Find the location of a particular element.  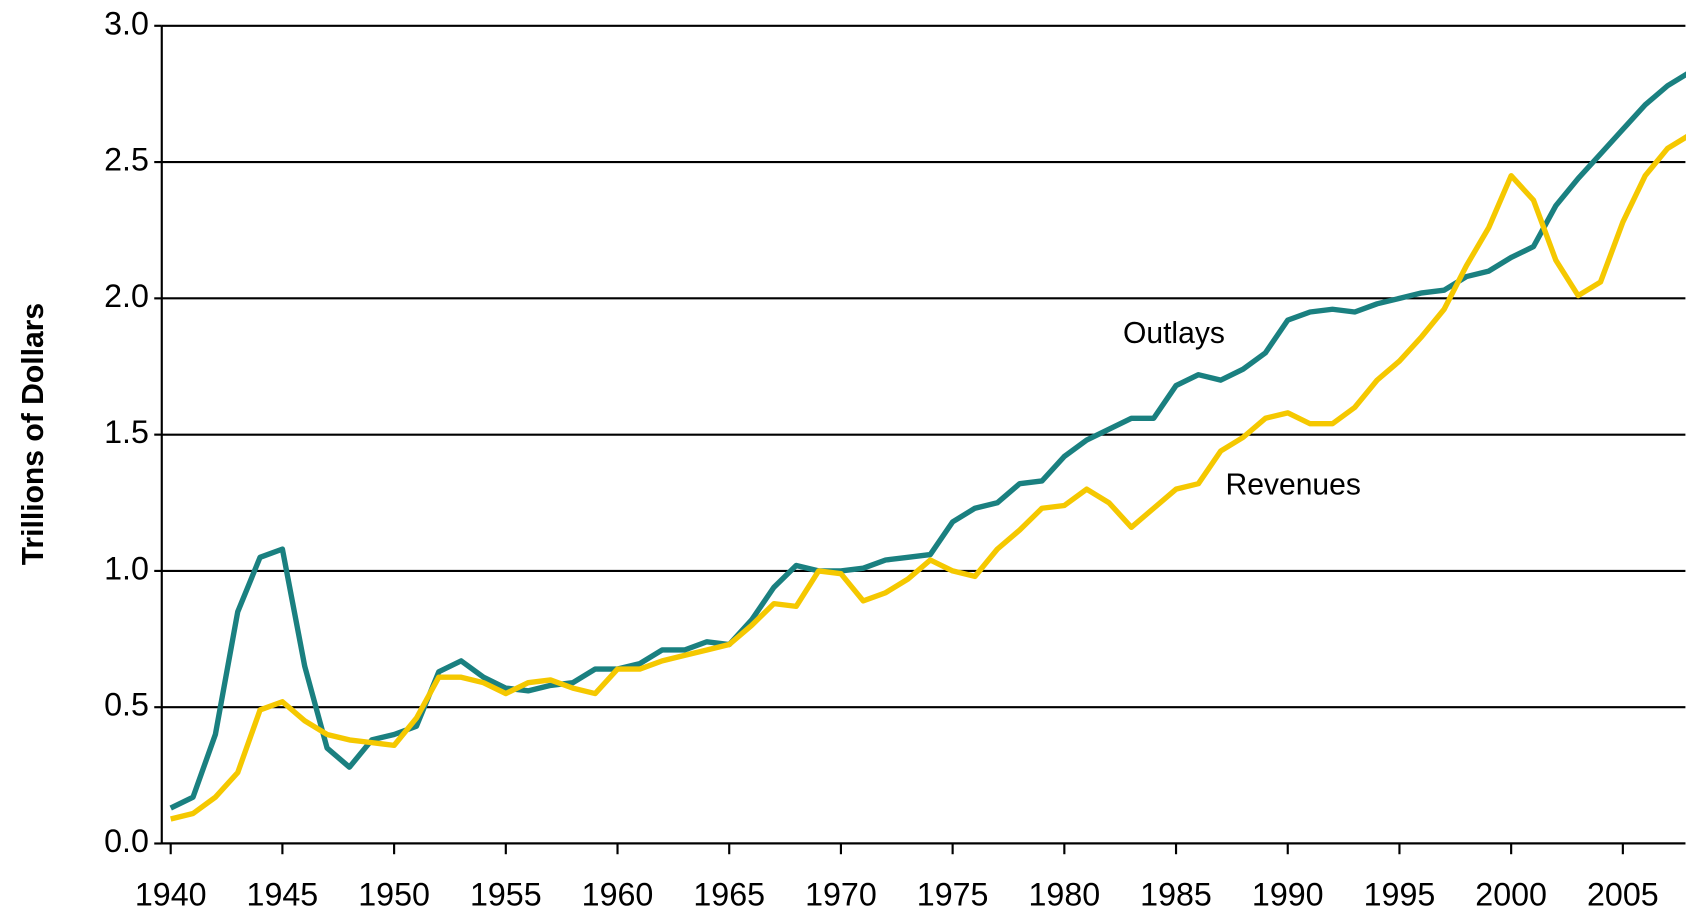

y-tick-label: 1.0 is located at coordinates (126, 568).